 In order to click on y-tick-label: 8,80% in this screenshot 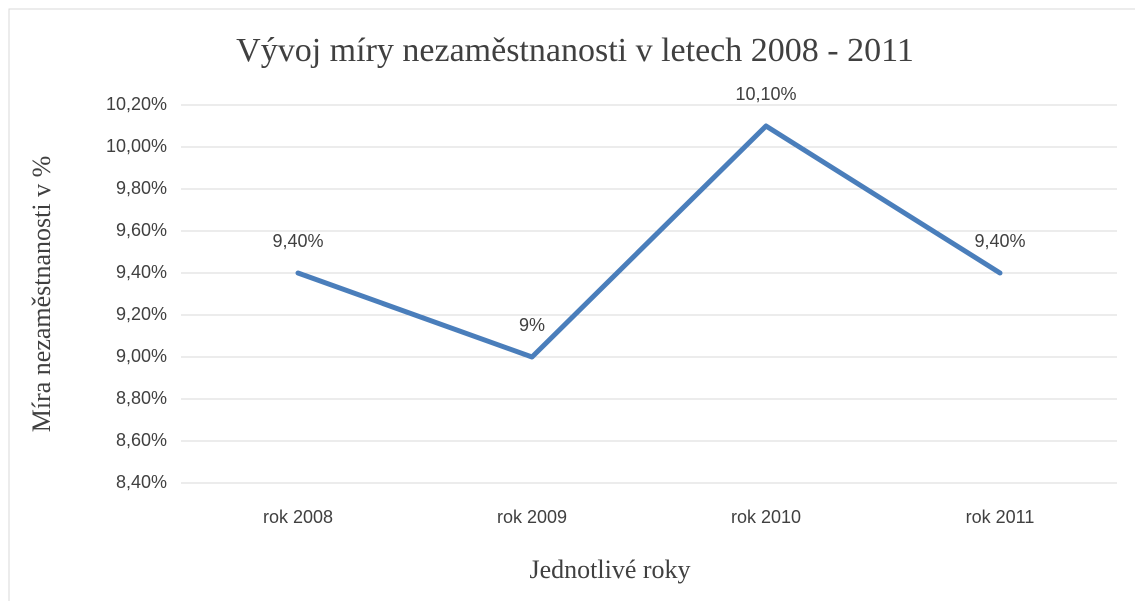, I will do `click(141, 398)`.